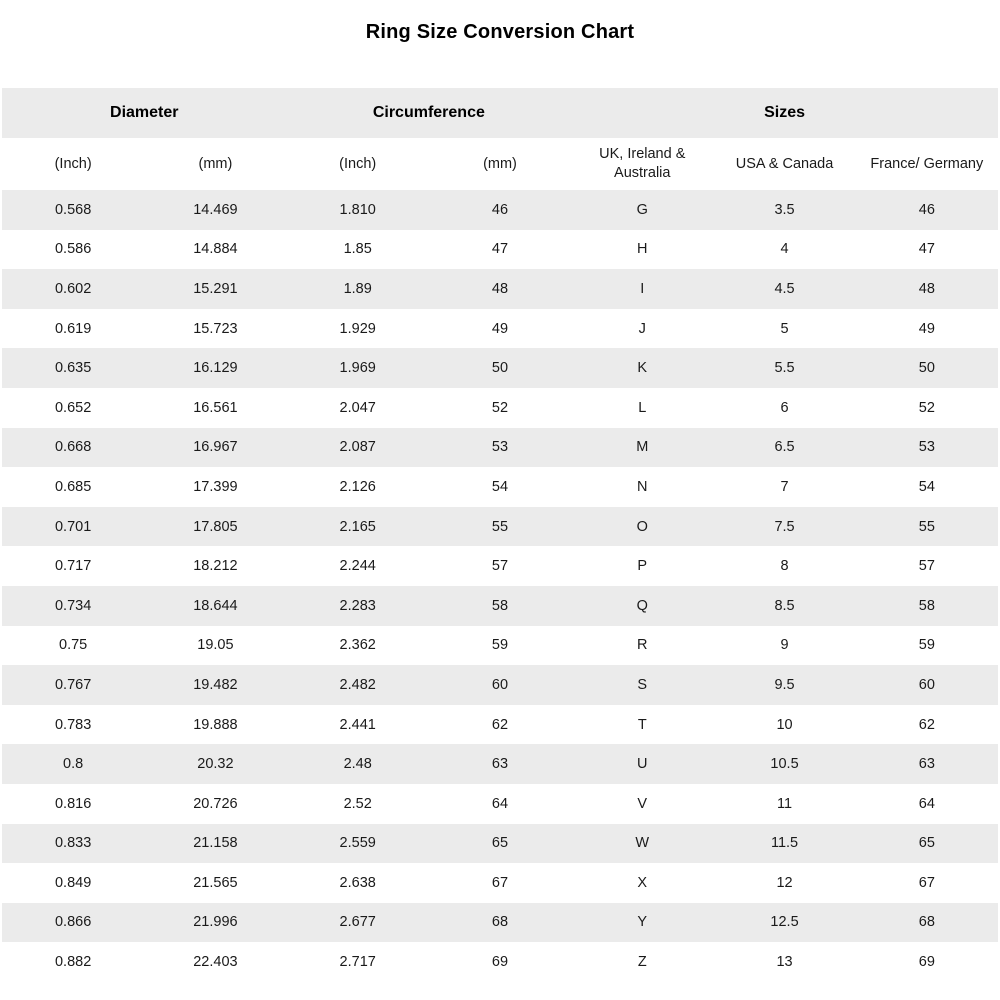  I want to click on table-cell: 9, so click(784, 645).